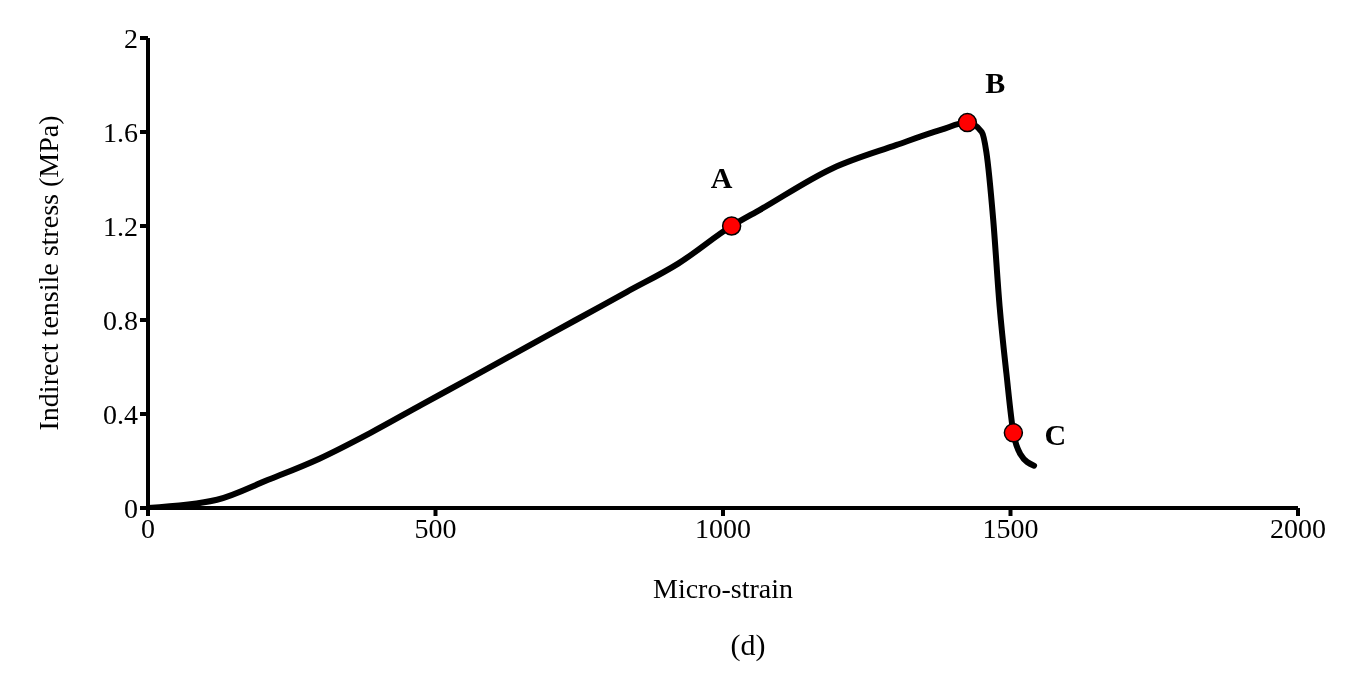  I want to click on annotation: C, so click(1055, 434).